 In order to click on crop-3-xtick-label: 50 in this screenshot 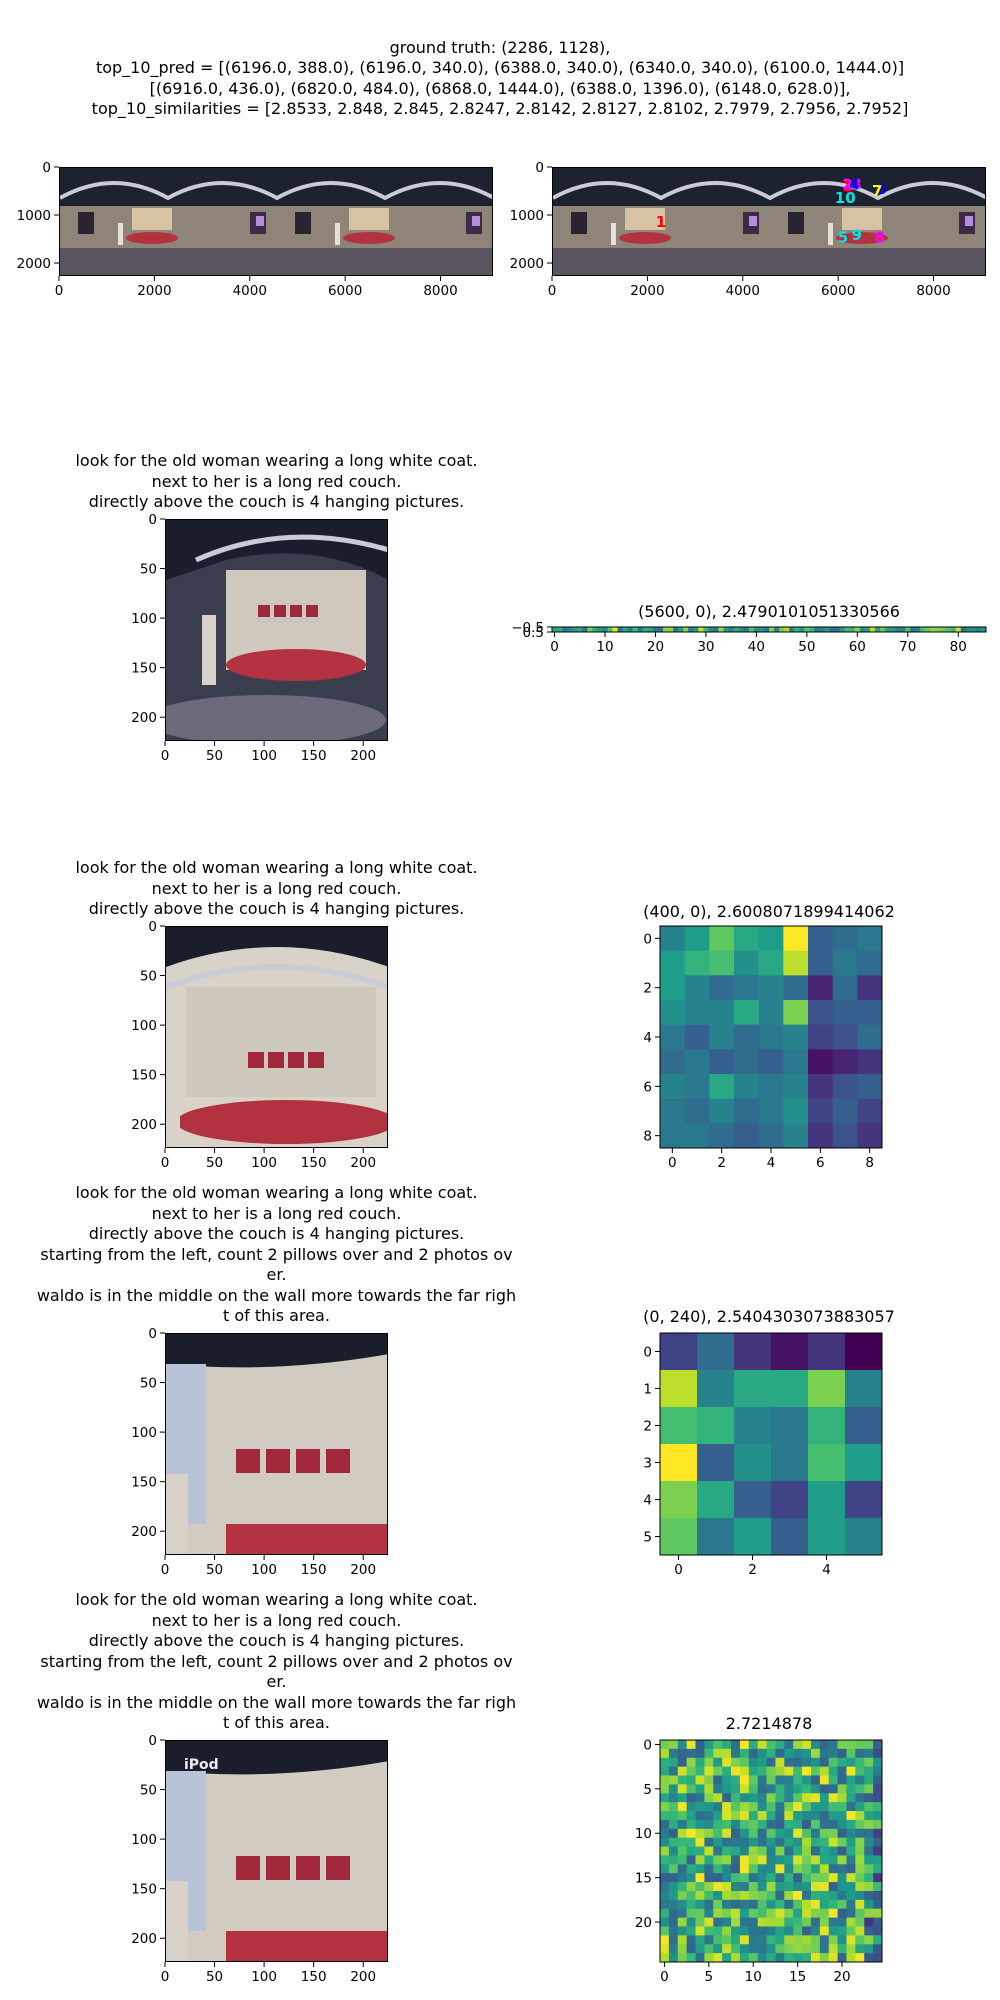, I will do `click(214, 1570)`.